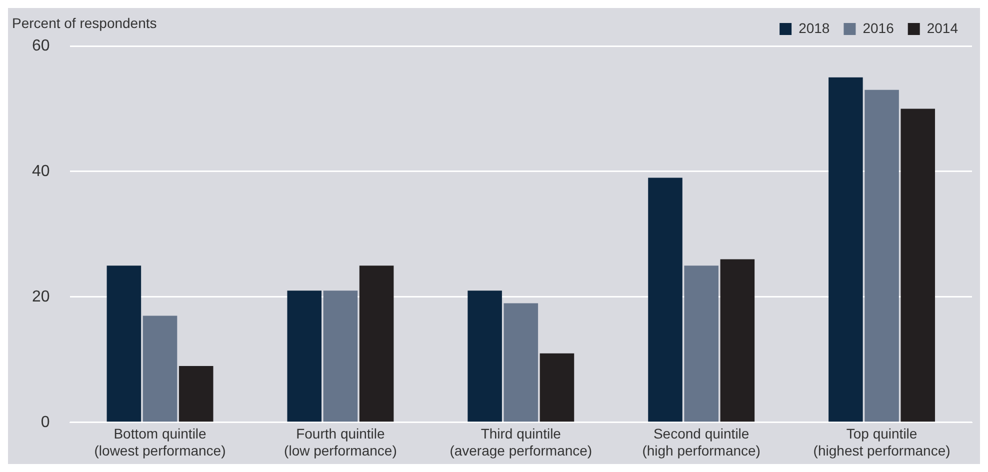 The height and width of the screenshot is (472, 988). Describe the element at coordinates (41, 171) in the screenshot. I see `y-tick-label: 40` at that location.